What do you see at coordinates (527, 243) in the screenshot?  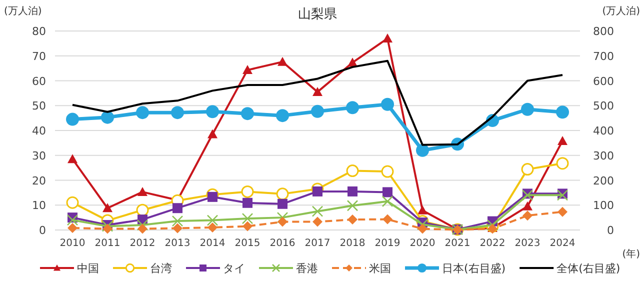 I see `x-tick-label: 2023` at bounding box center [527, 243].